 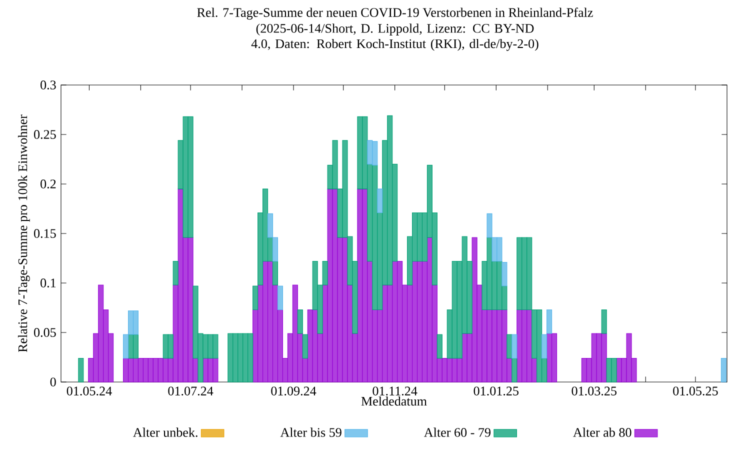 I want to click on y-tick-label: 0.15, so click(x=45, y=233).